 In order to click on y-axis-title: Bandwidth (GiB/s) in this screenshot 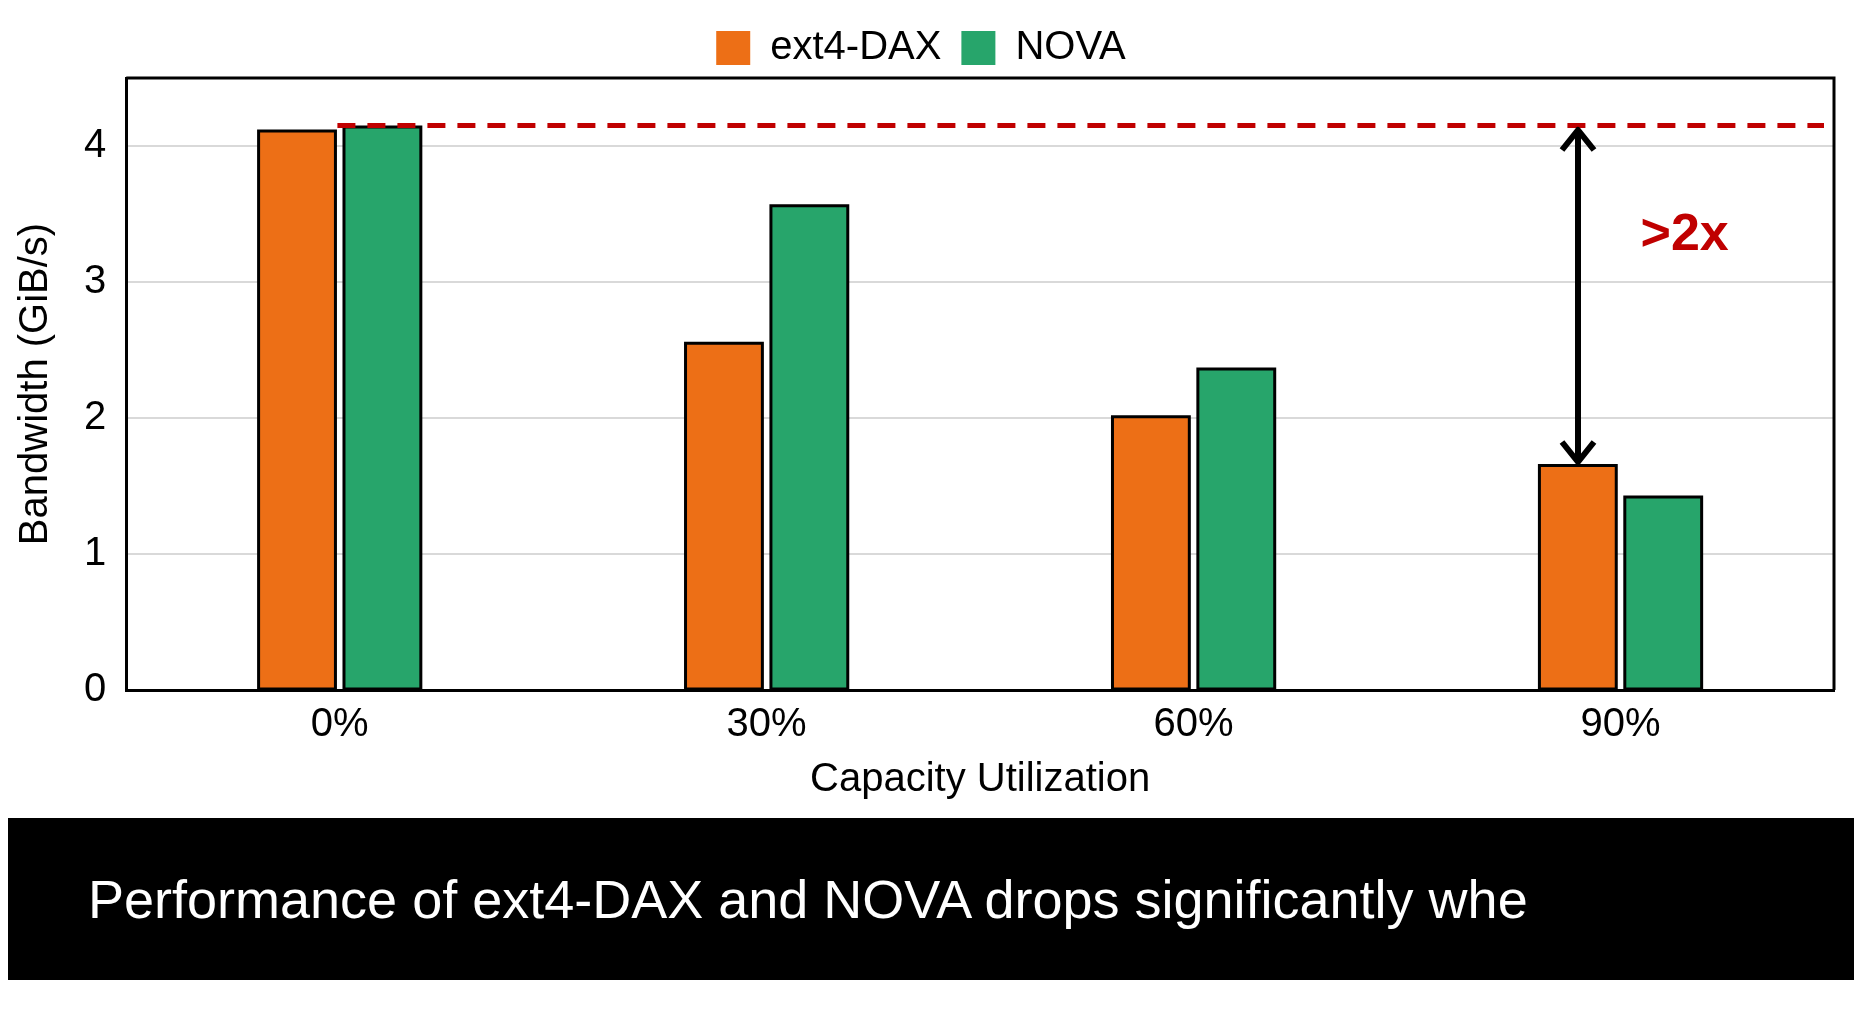, I will do `click(33, 384)`.